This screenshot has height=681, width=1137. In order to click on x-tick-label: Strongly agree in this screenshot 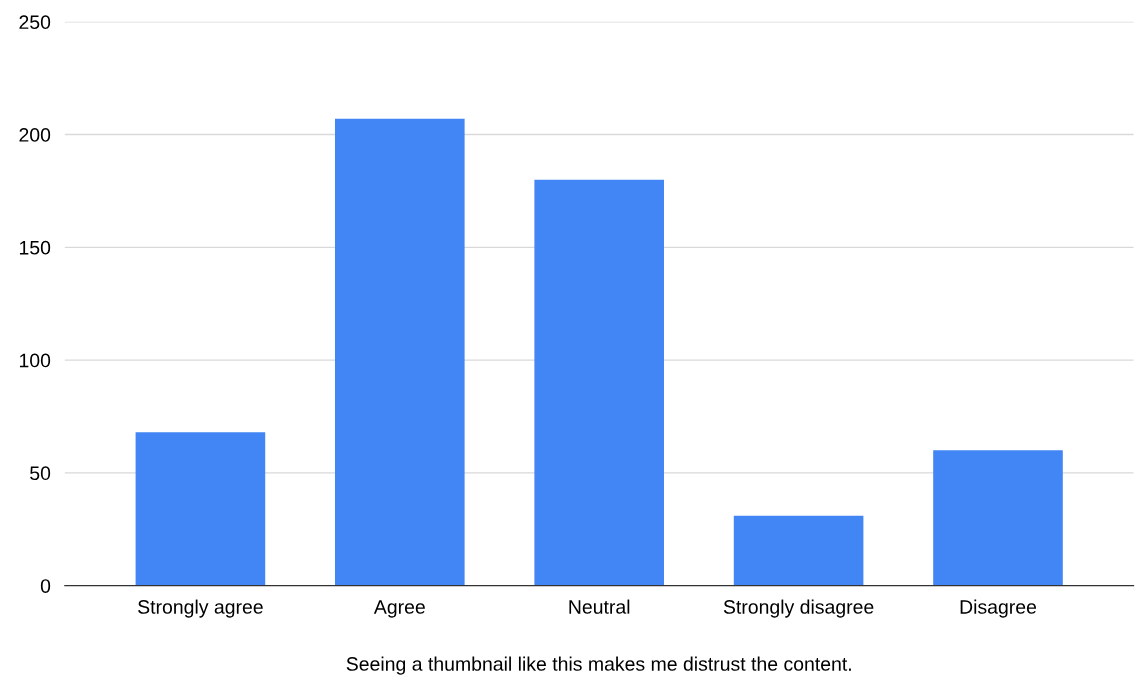, I will do `click(200, 608)`.